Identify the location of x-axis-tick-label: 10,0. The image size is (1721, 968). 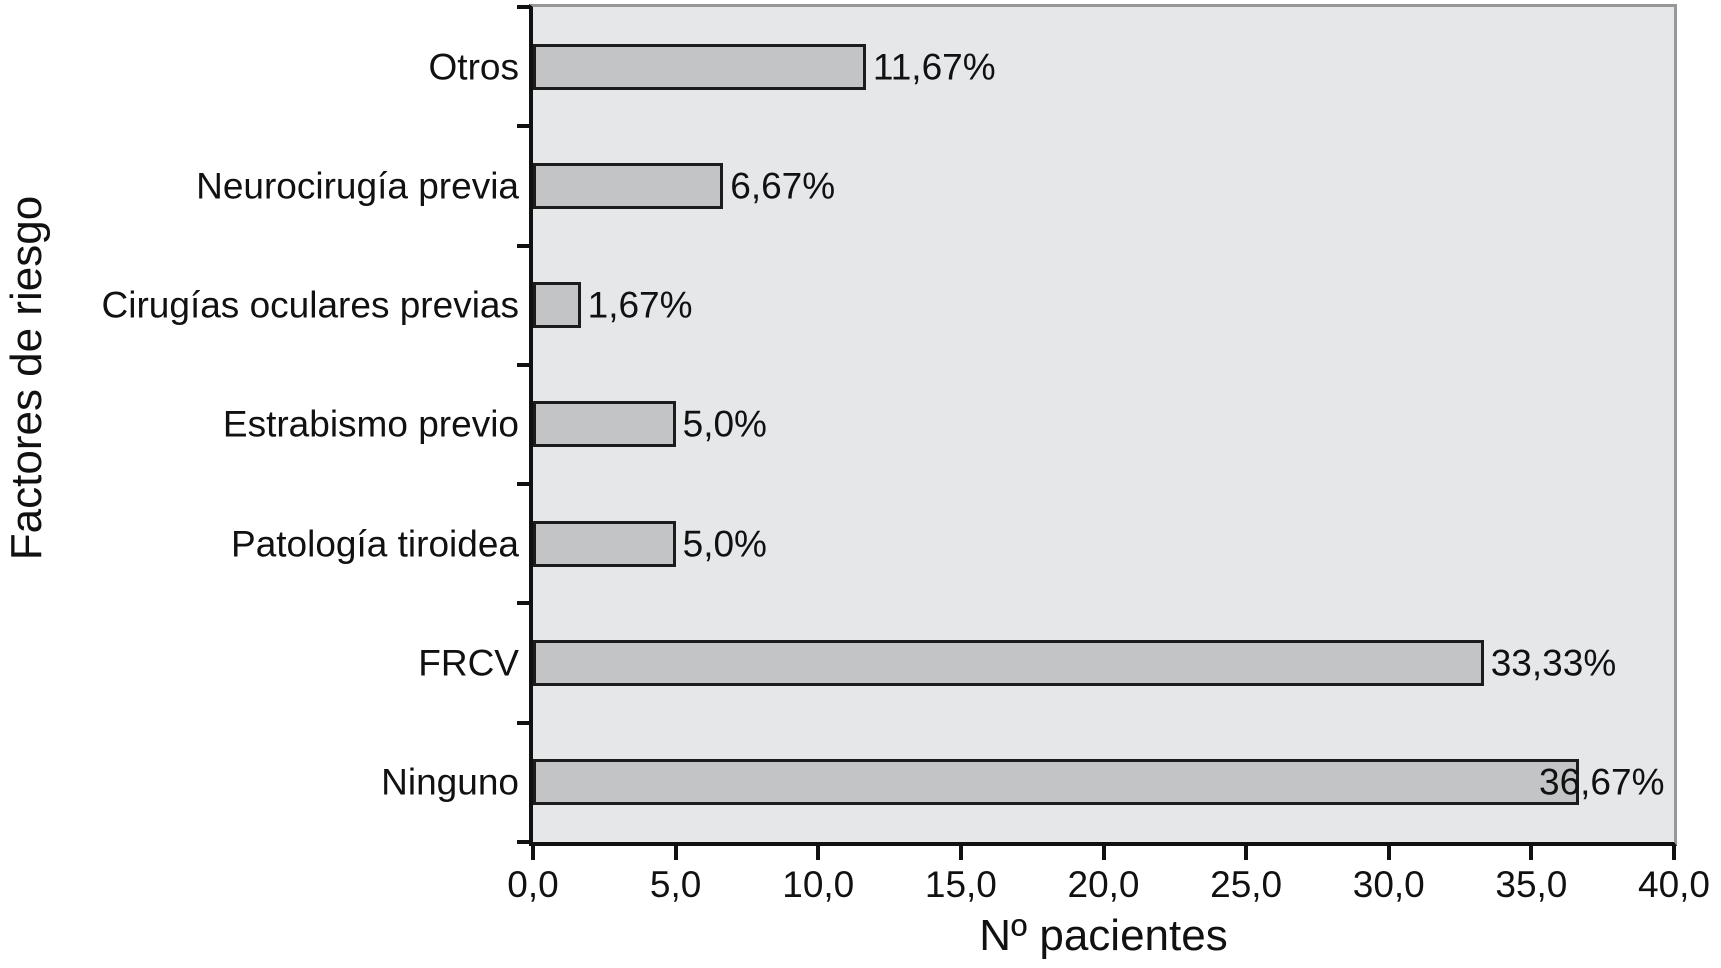
(818, 884).